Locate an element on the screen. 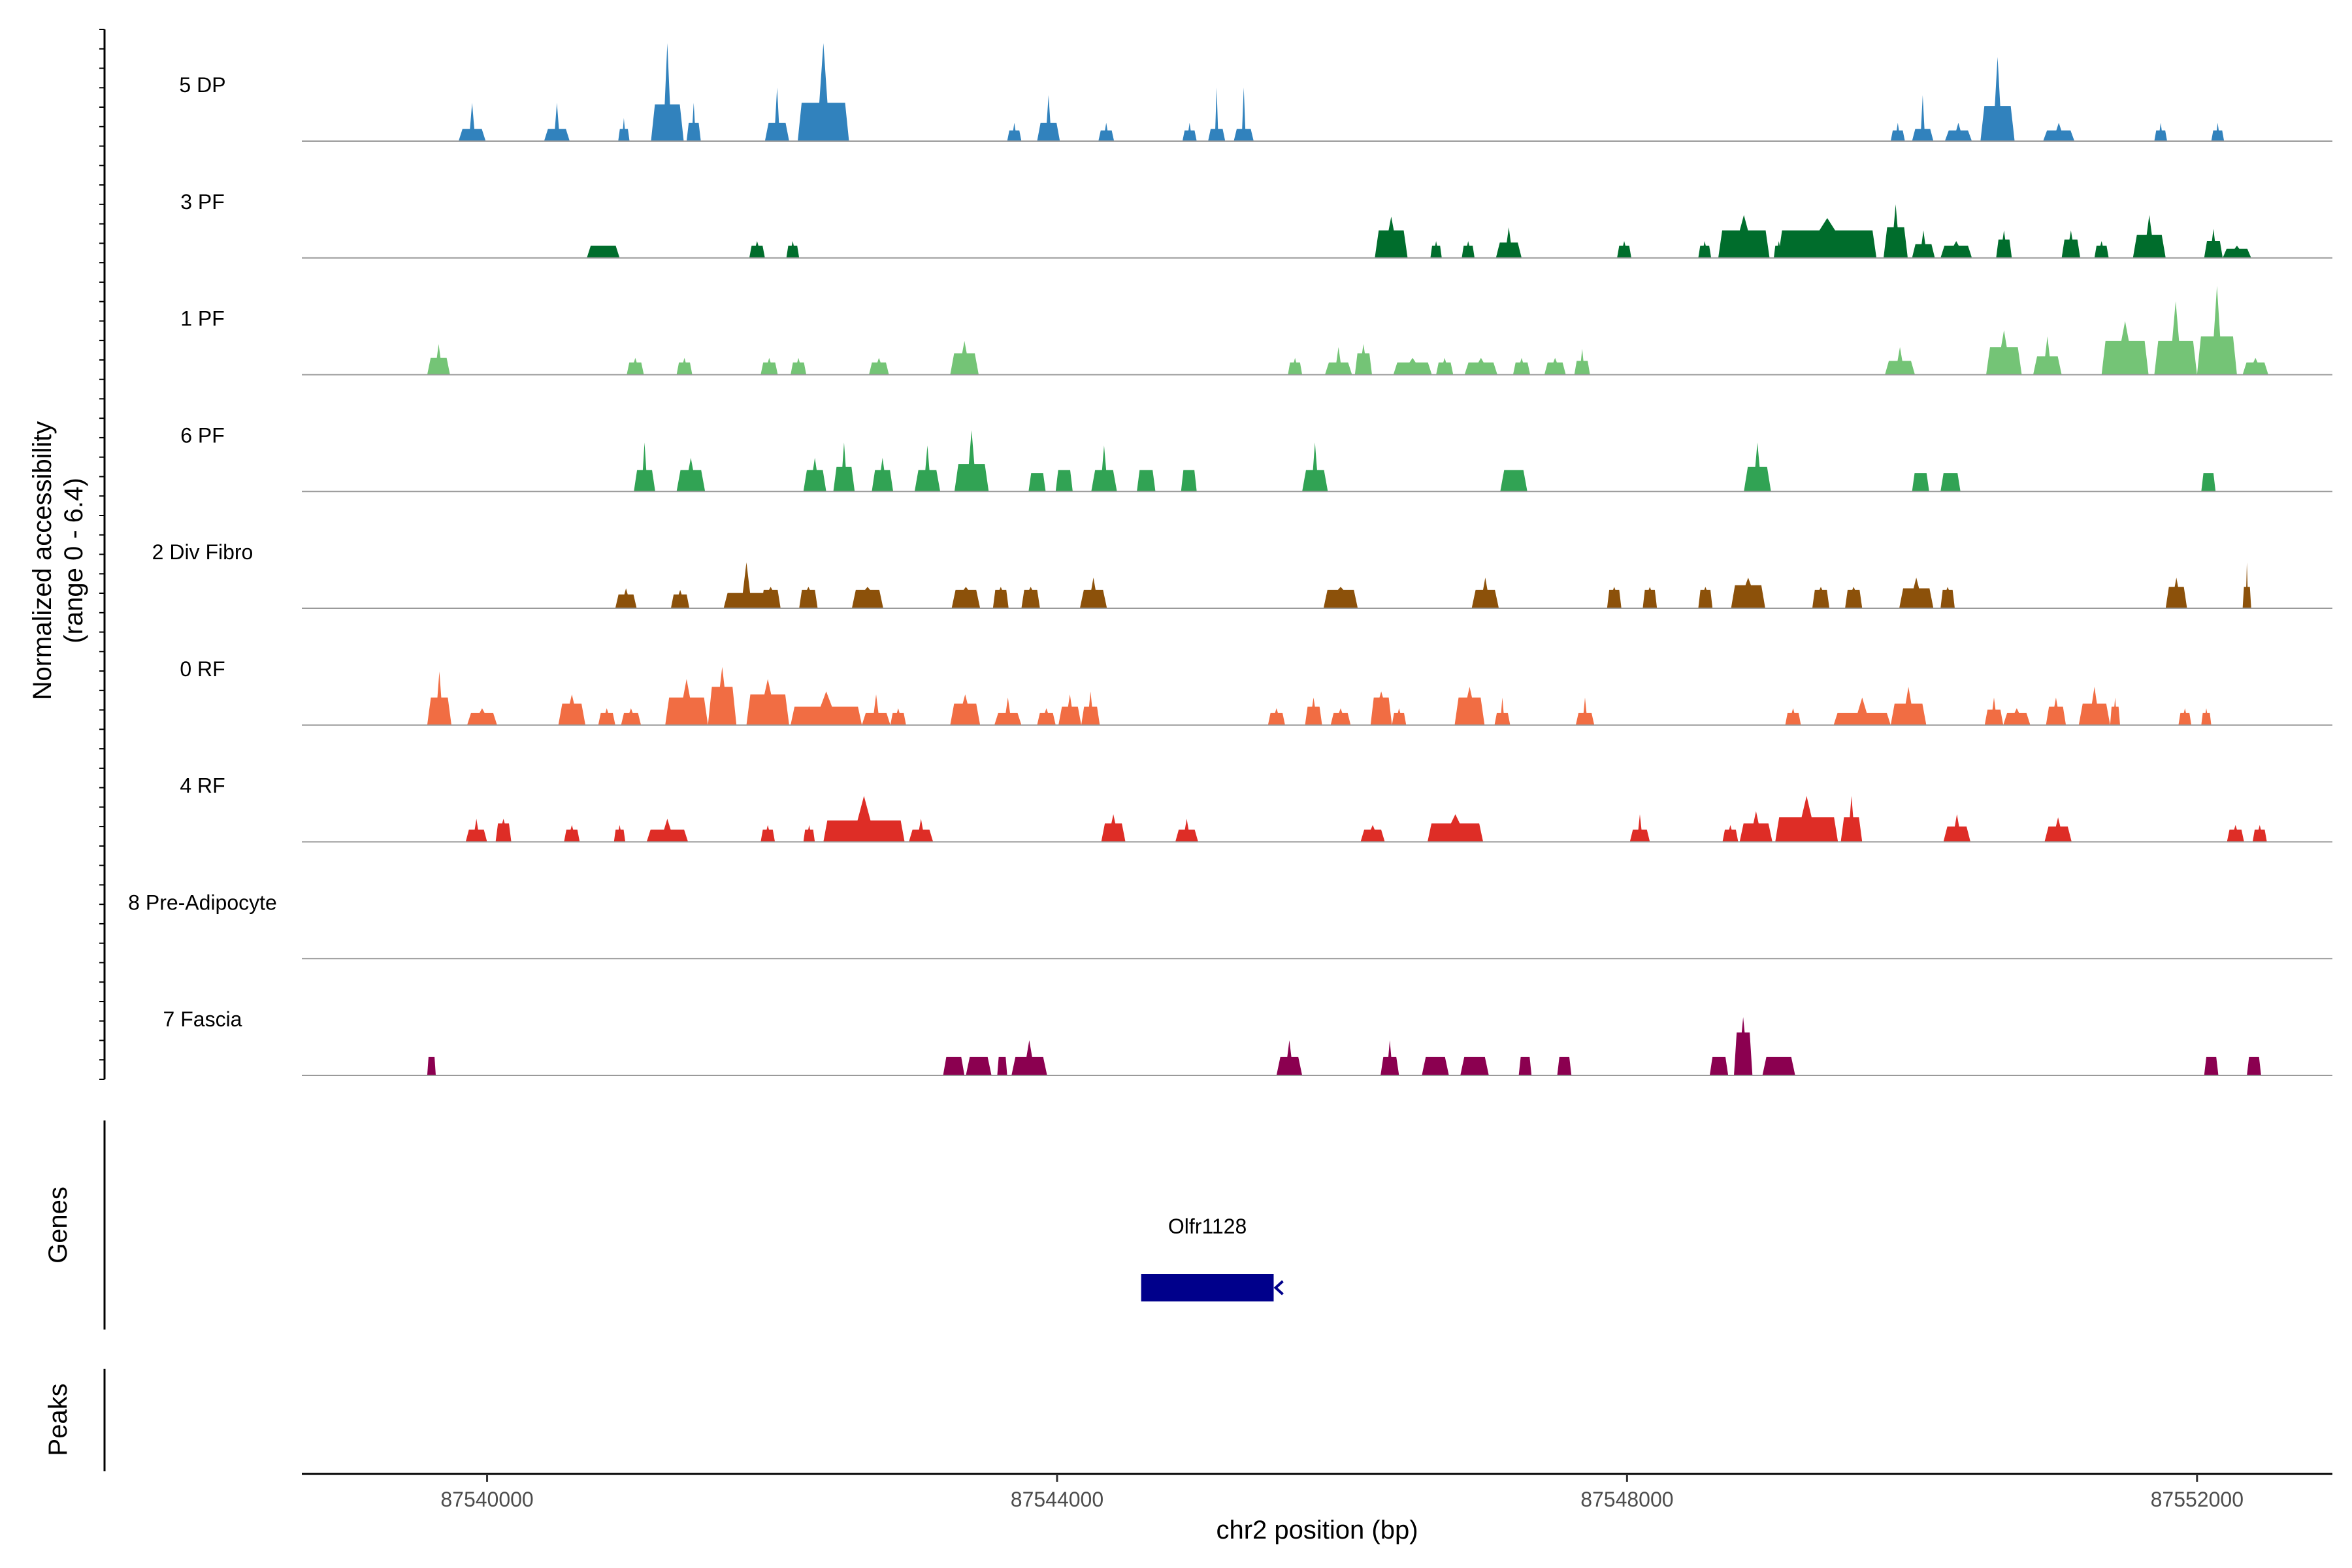 This screenshot has width=2352, height=1568. gene-strand-arrow is located at coordinates (1278, 1288).